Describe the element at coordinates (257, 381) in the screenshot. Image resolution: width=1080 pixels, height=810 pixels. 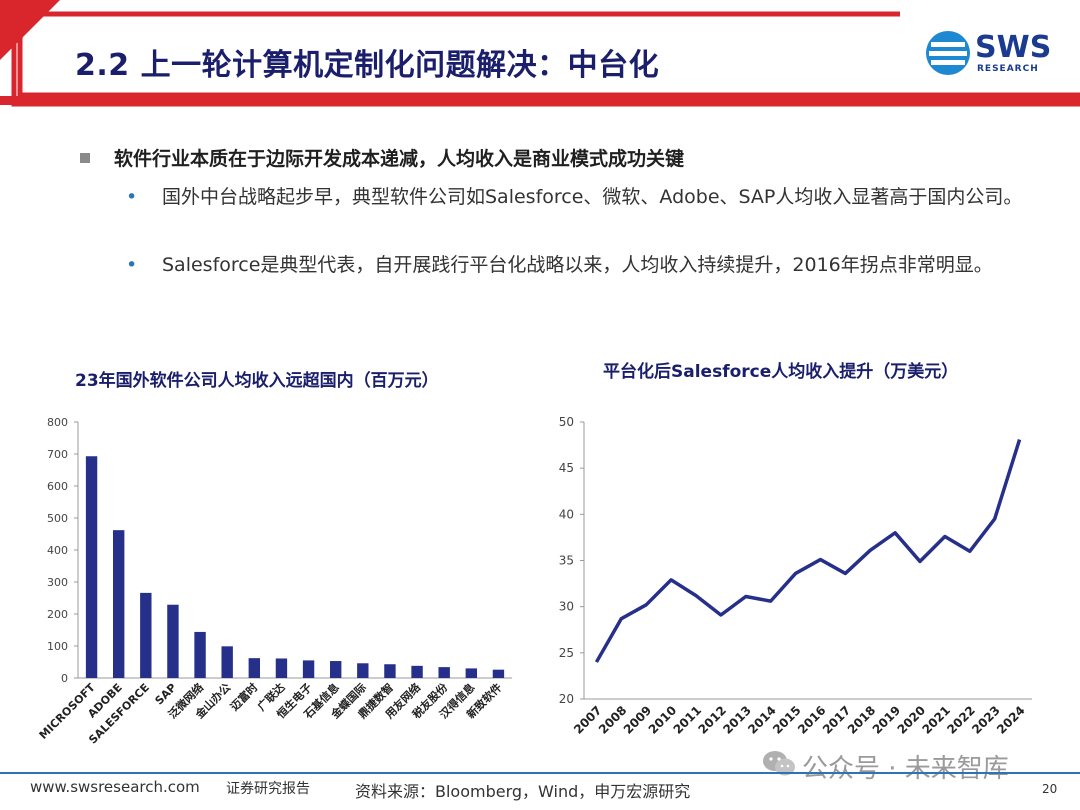
I see `bar-chart-title: 23年国外软件公司人均收入远超国内（百万元）` at that location.